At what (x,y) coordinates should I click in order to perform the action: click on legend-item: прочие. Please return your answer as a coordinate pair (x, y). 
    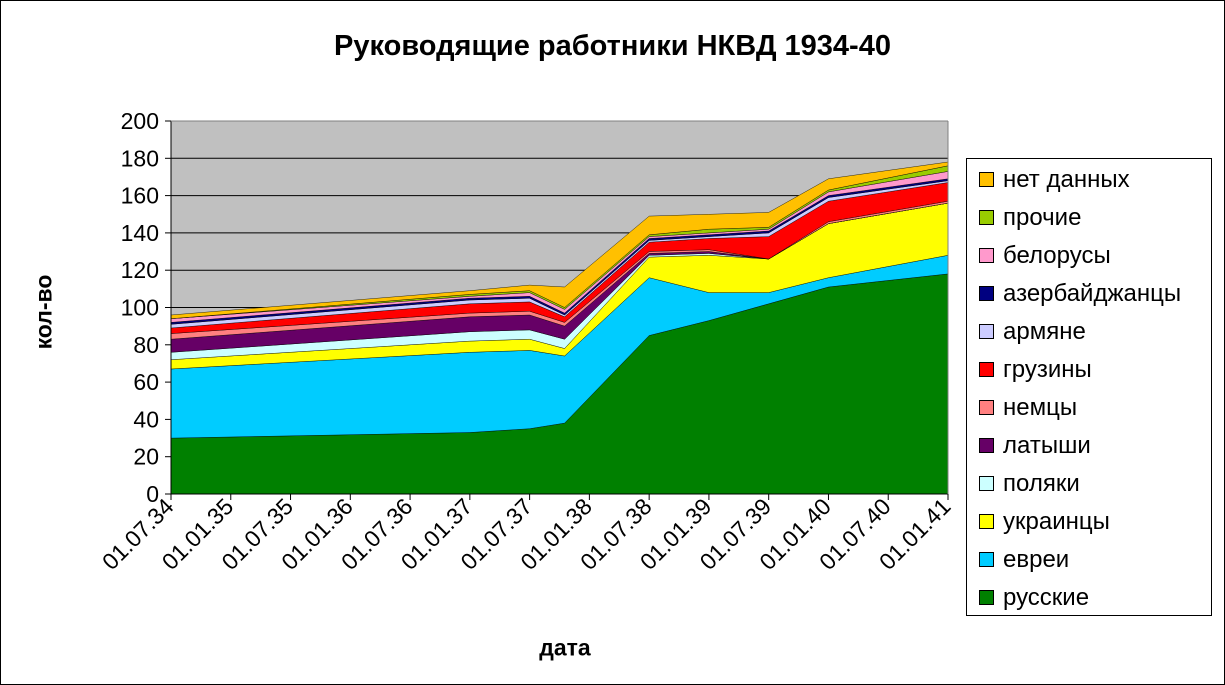
    Looking at the image, I should click on (1089, 218).